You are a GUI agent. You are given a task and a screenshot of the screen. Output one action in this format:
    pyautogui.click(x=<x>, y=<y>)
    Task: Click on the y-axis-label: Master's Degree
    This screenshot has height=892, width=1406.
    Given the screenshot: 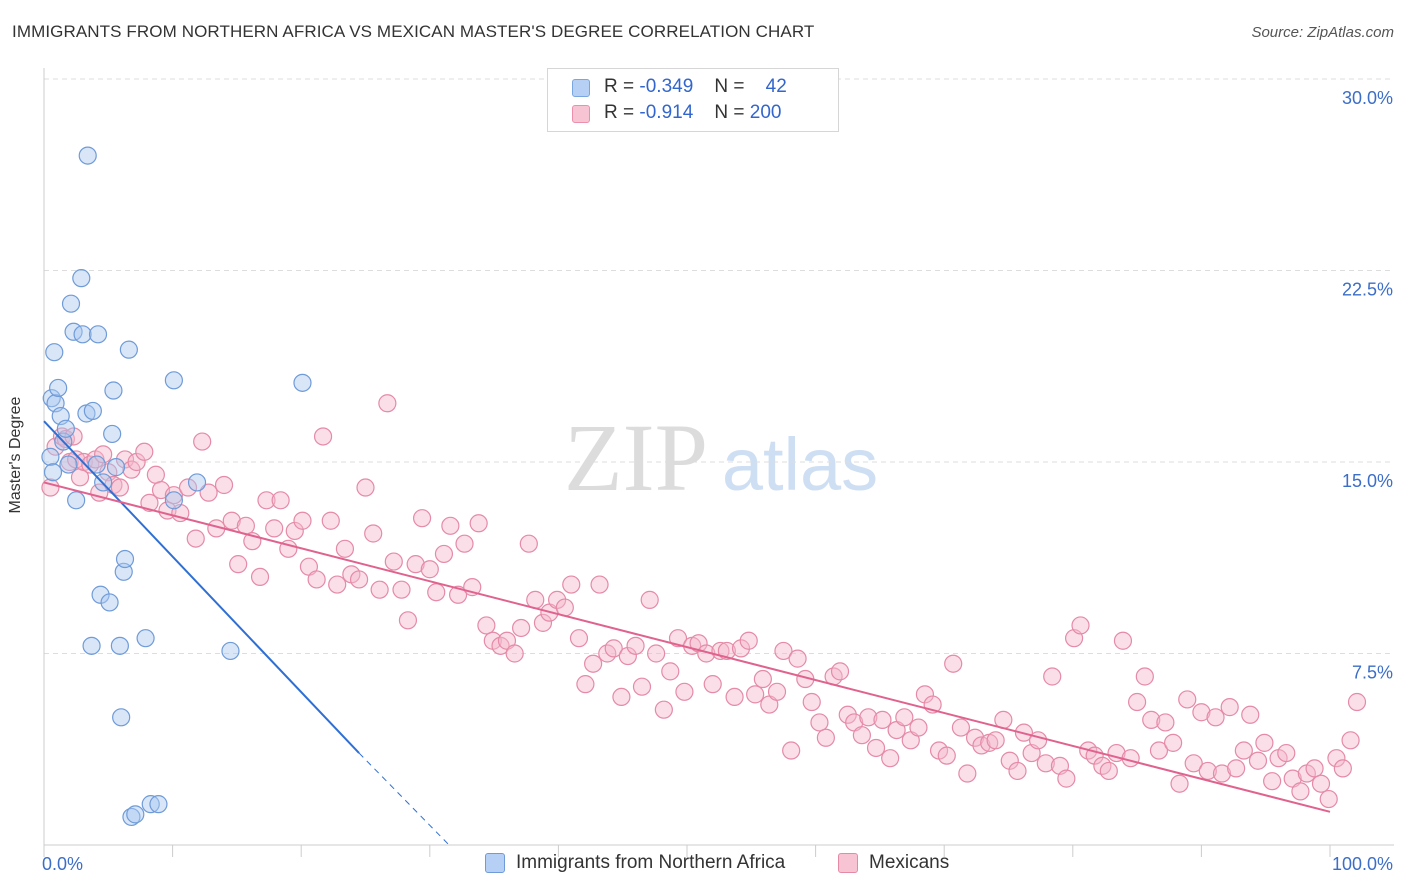 What is the action you would take?
    pyautogui.click(x=15, y=455)
    